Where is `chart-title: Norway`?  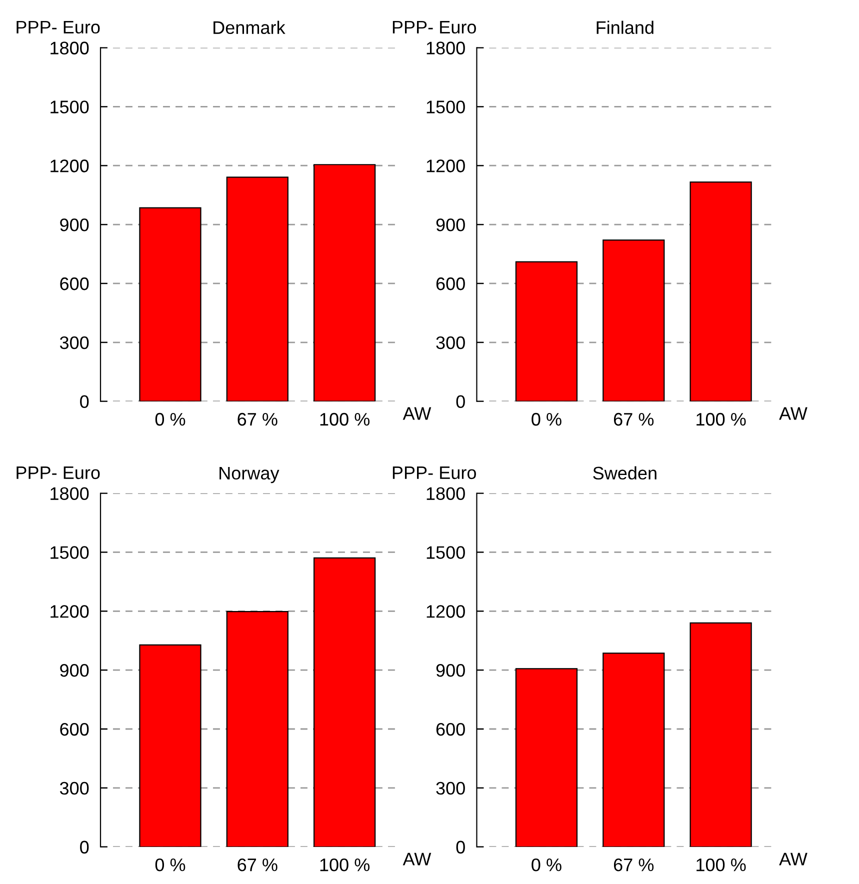 chart-title: Norway is located at coordinates (250, 475).